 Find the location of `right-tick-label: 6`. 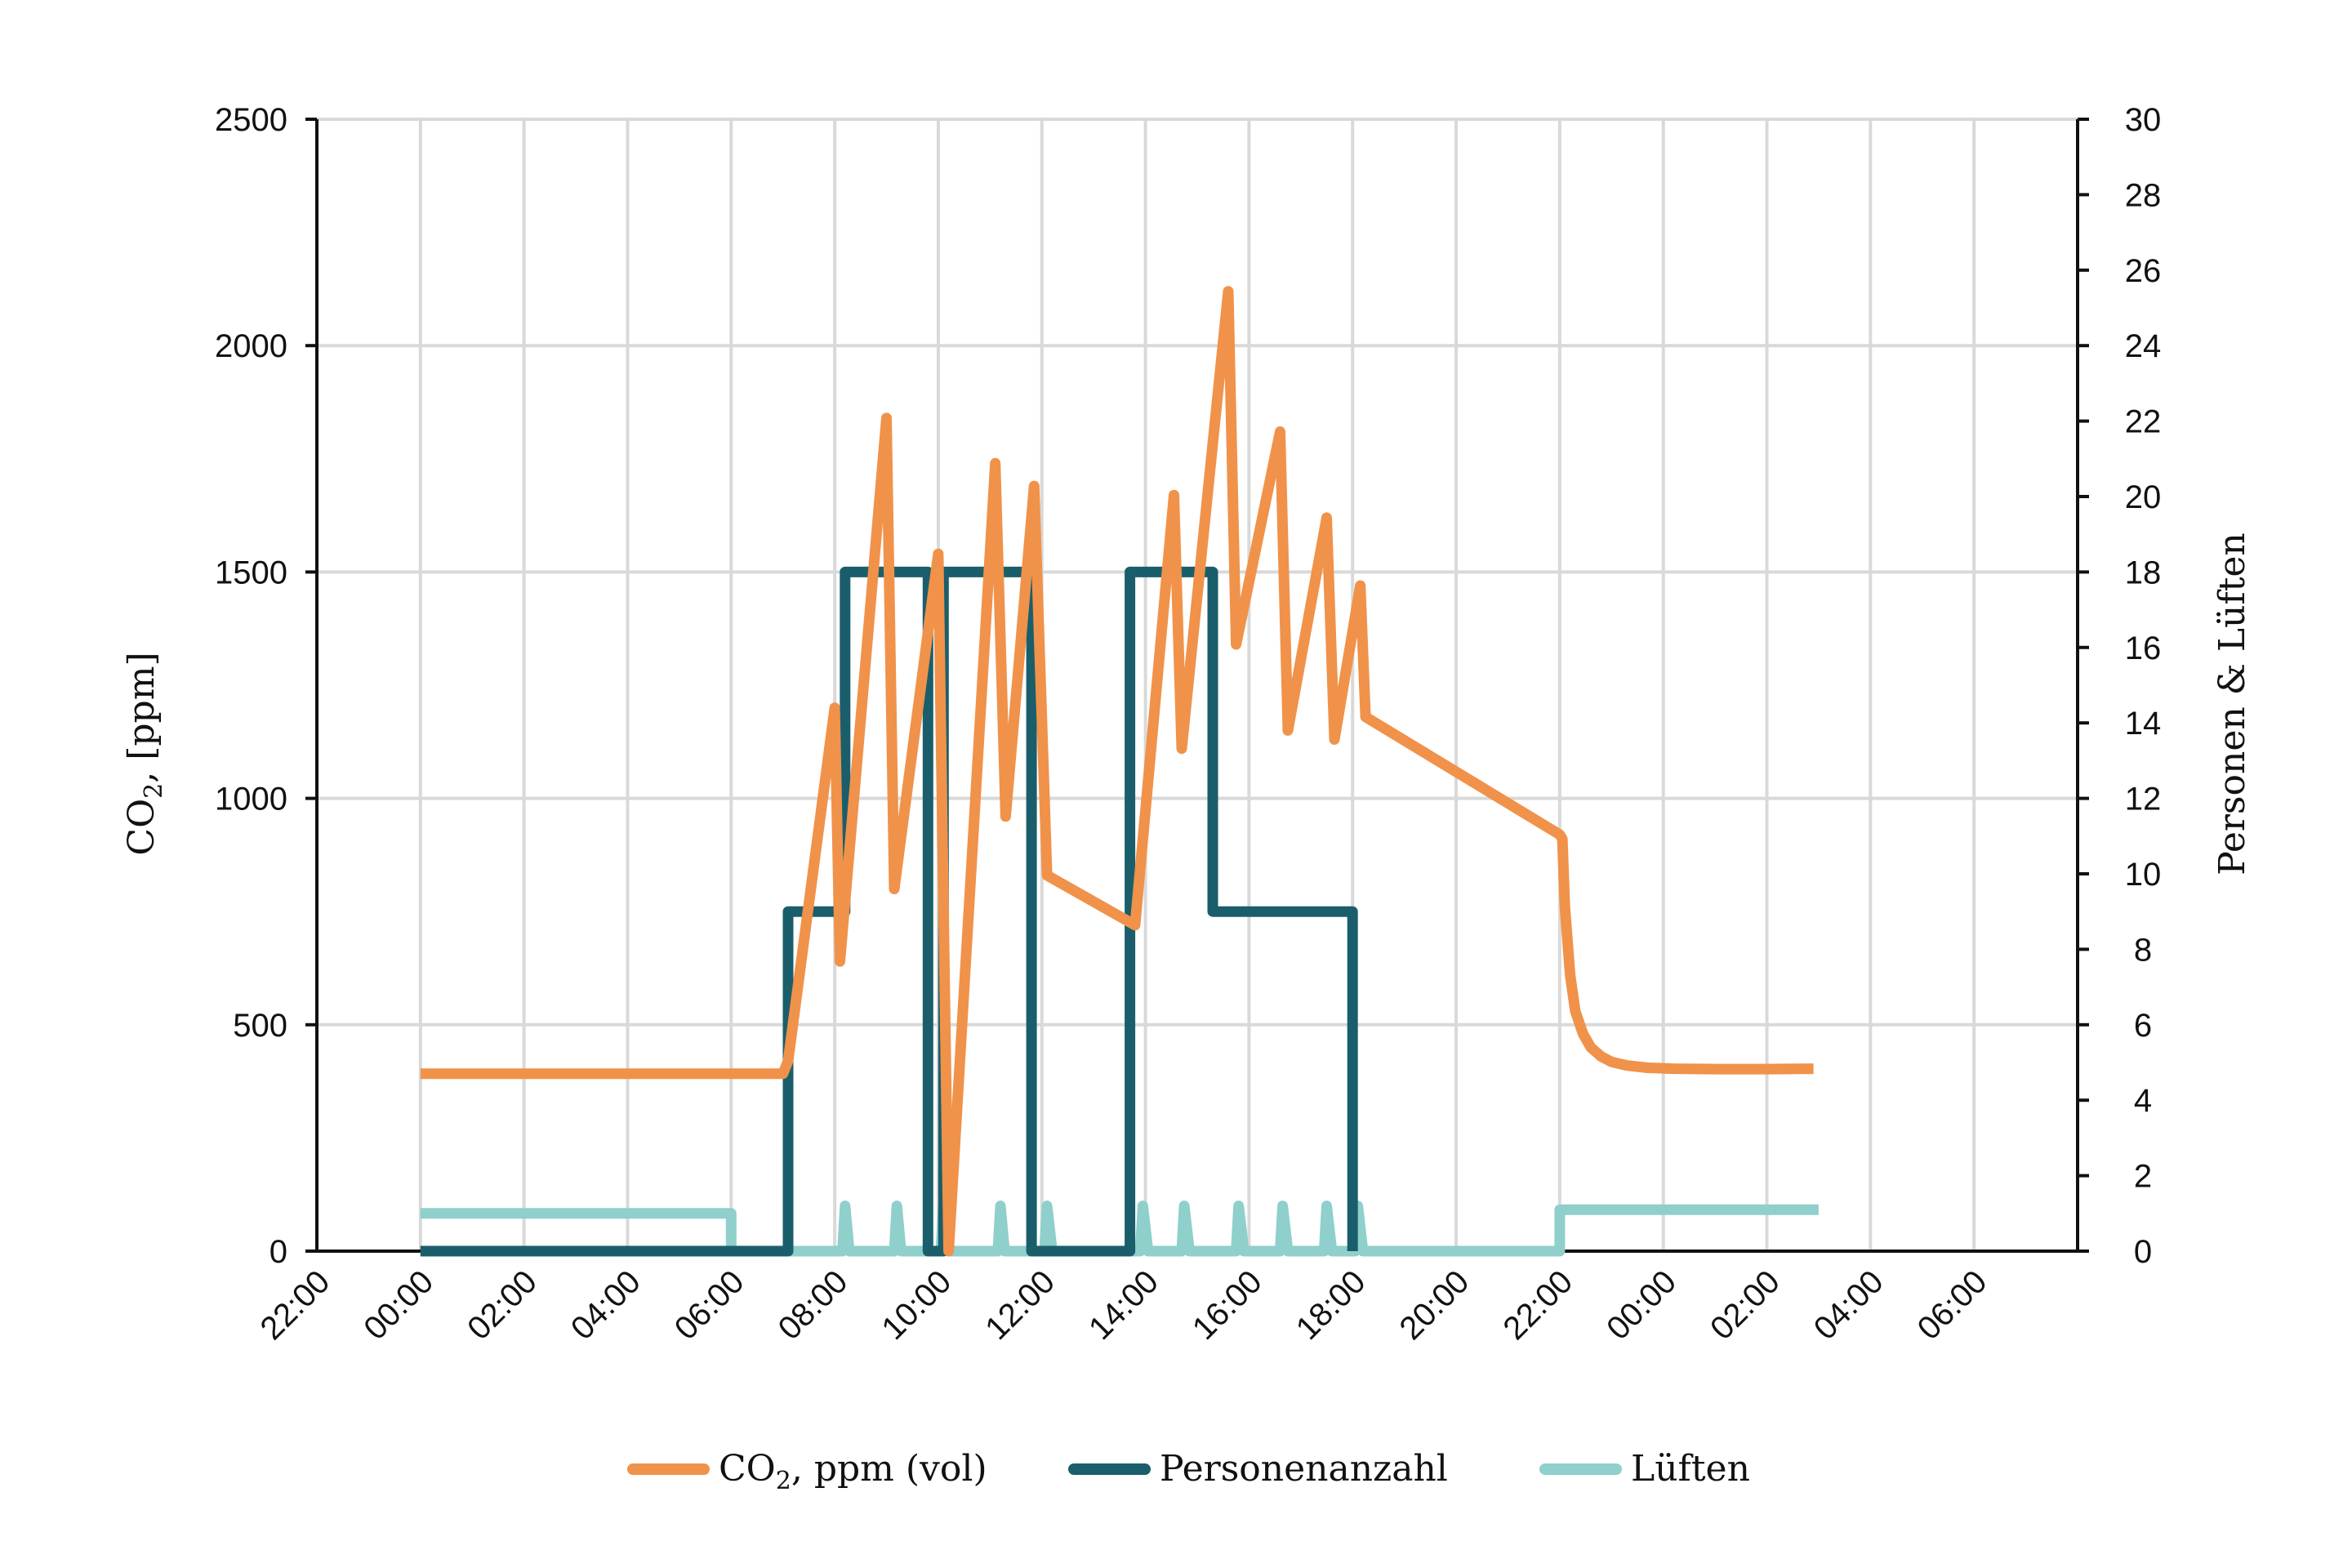

right-tick-label: 6 is located at coordinates (2143, 1026).